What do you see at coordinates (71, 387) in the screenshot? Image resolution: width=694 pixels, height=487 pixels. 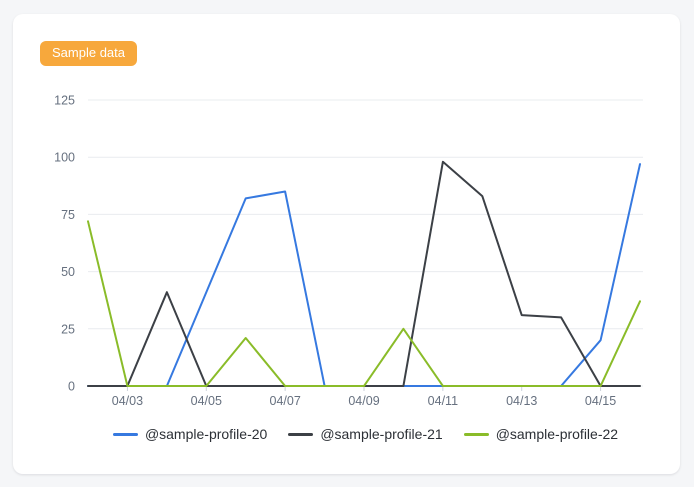 I see `y-axis-tick-label: 0` at bounding box center [71, 387].